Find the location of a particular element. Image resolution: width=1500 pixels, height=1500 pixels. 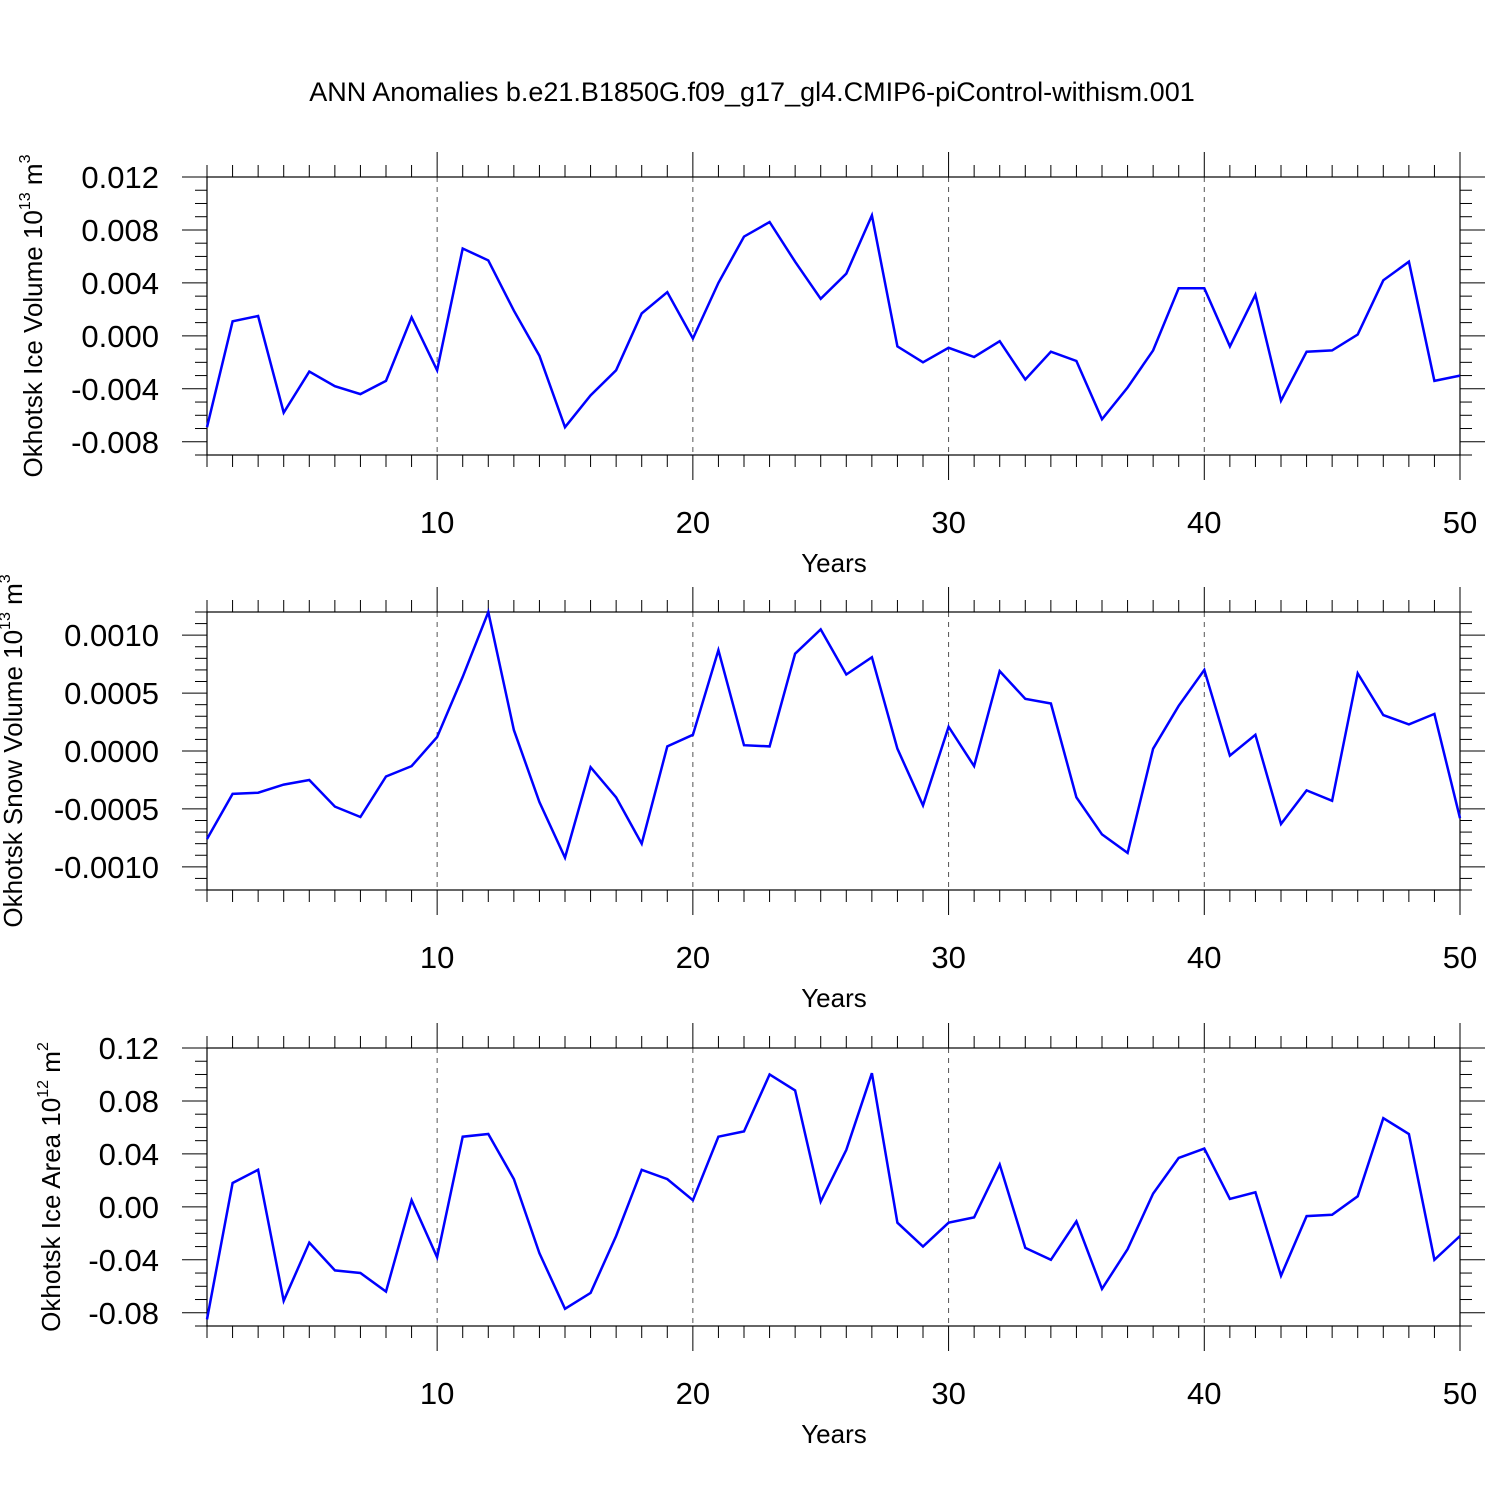

y-axis-title-main: Okhotsk Ice Volume 10 is located at coordinates (33, 343).